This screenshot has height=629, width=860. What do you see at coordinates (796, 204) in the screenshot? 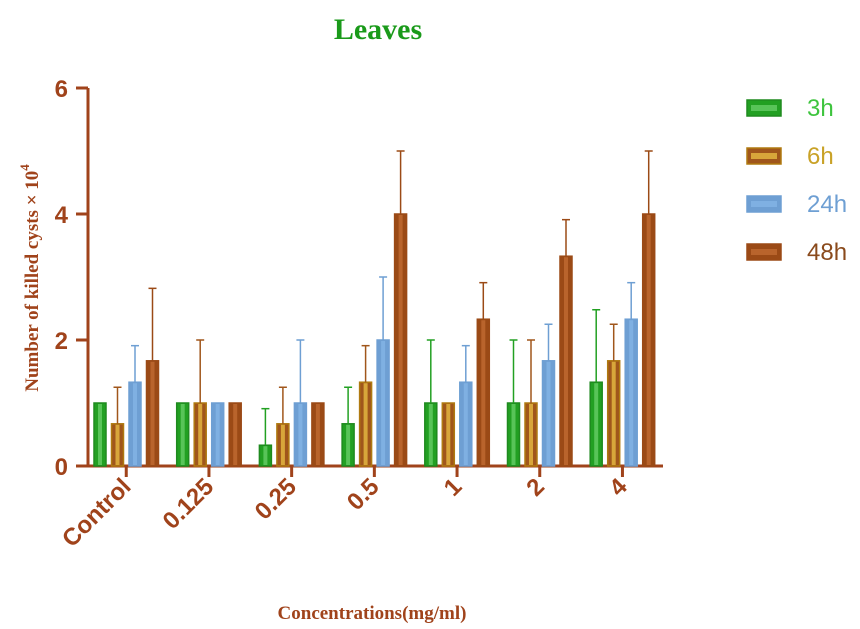
I see `legend-item-24h: 24h` at bounding box center [796, 204].